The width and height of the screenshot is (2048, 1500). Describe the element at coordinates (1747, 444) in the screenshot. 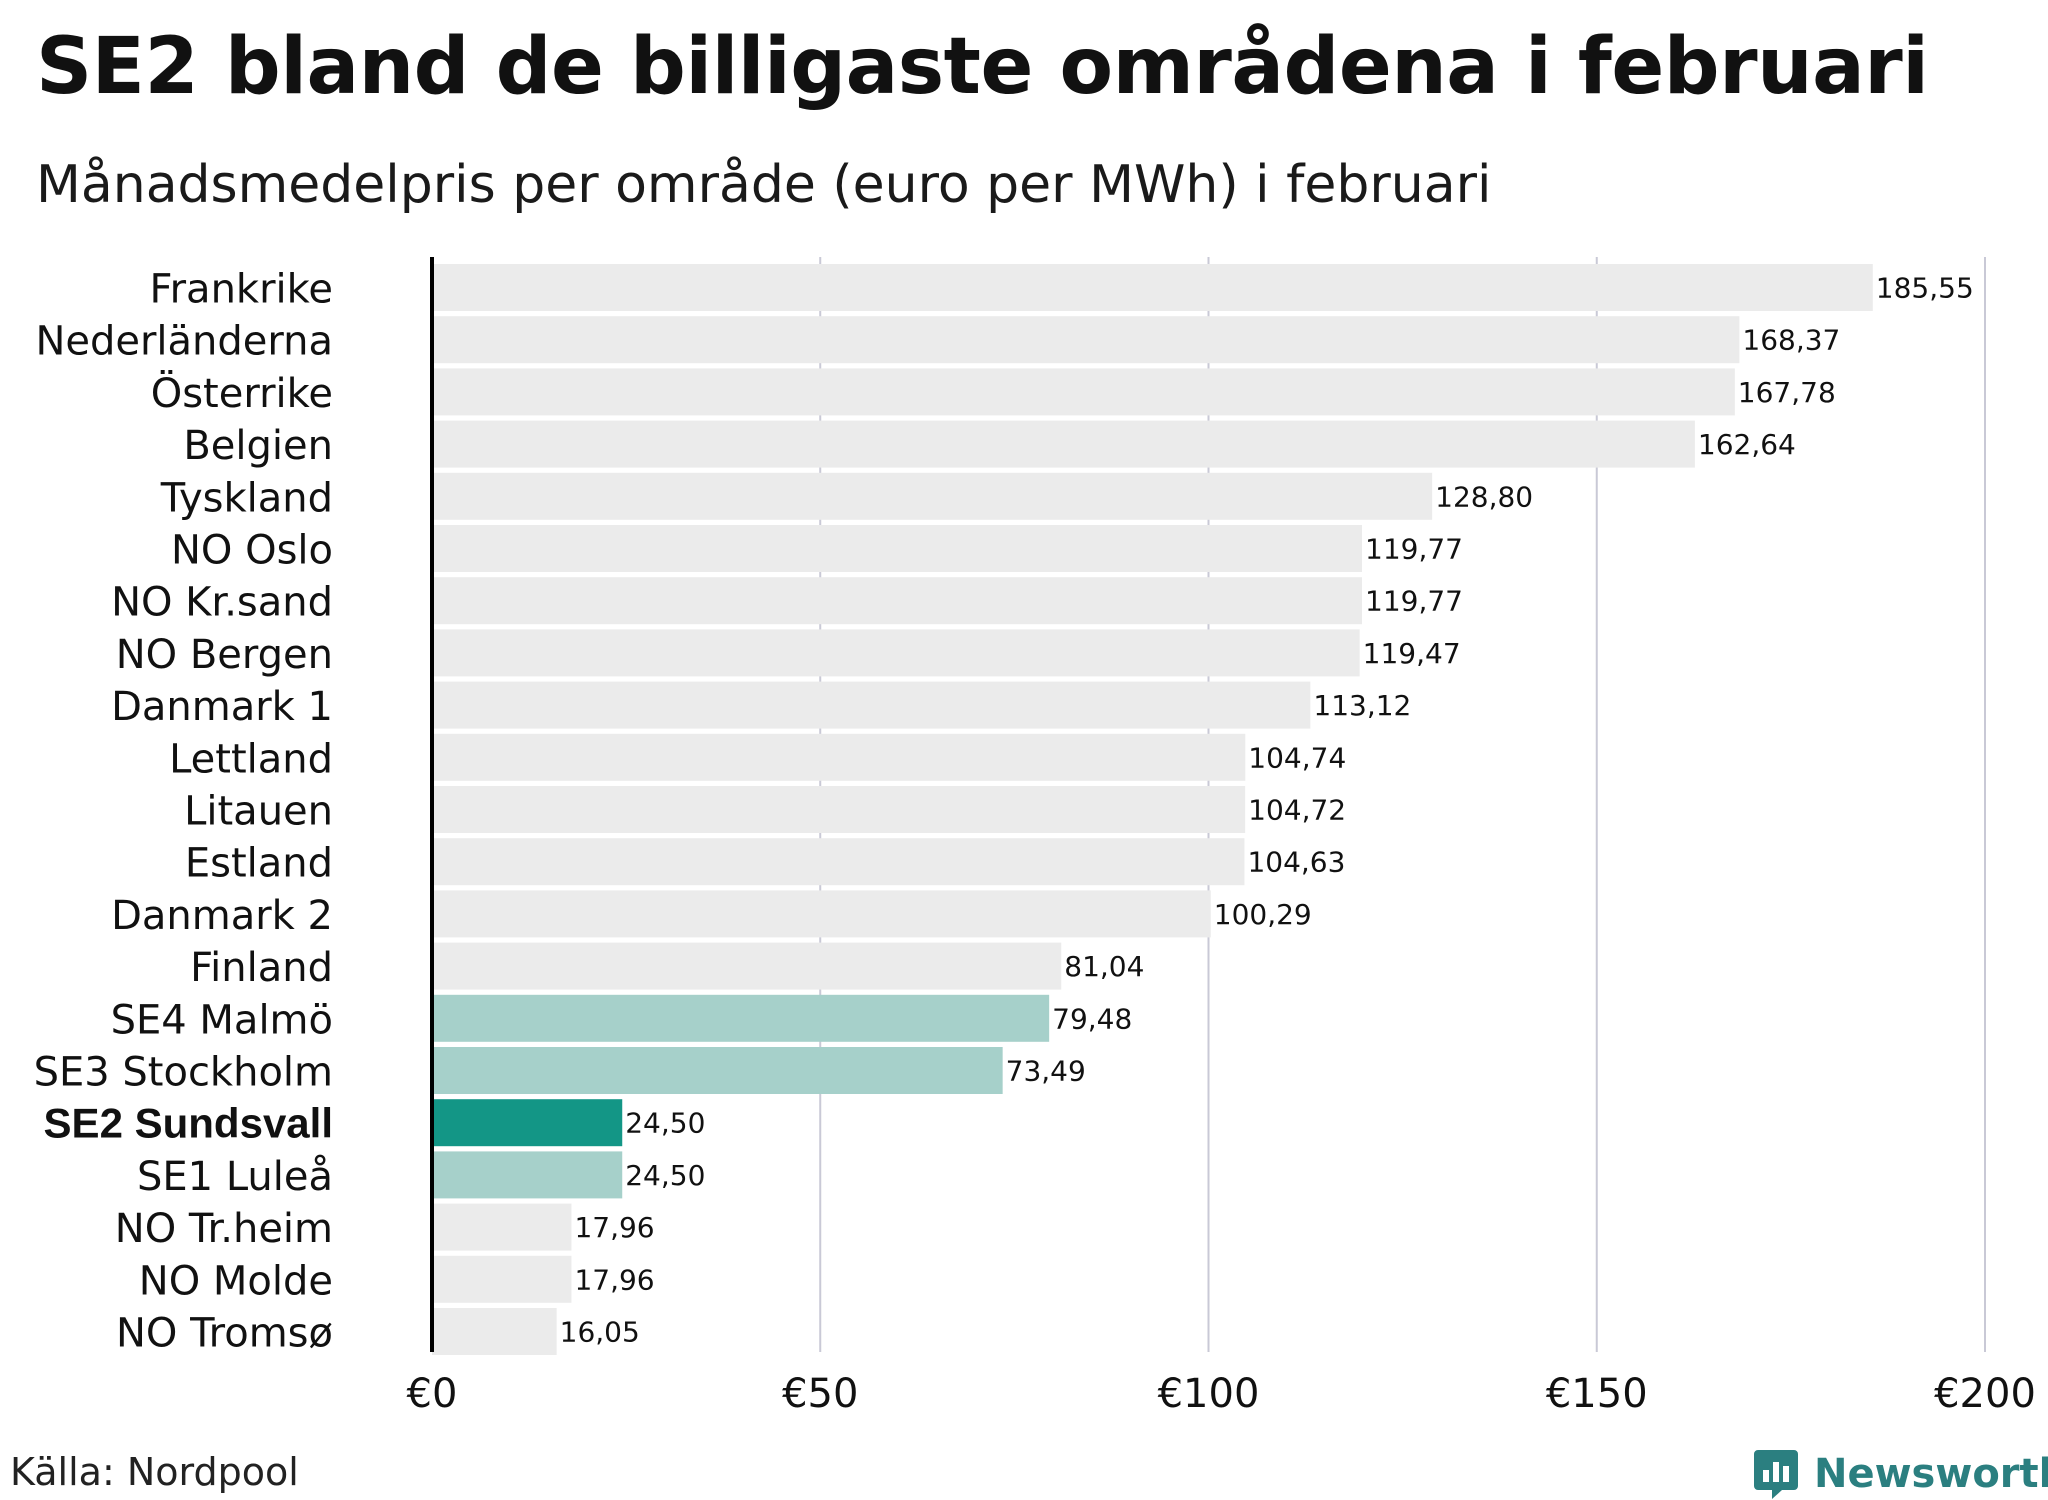

I see `value-label: 162,64` at that location.